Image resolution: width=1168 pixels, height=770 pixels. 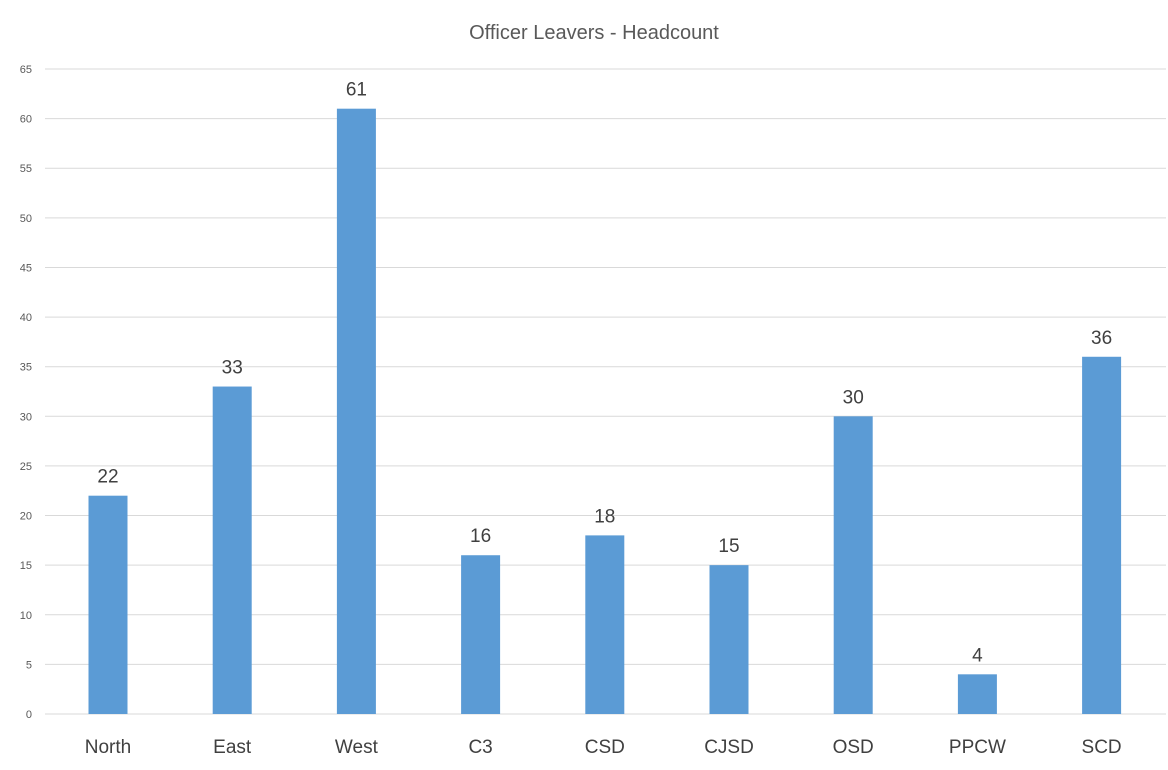 I want to click on bar-csd, so click(x=605, y=624).